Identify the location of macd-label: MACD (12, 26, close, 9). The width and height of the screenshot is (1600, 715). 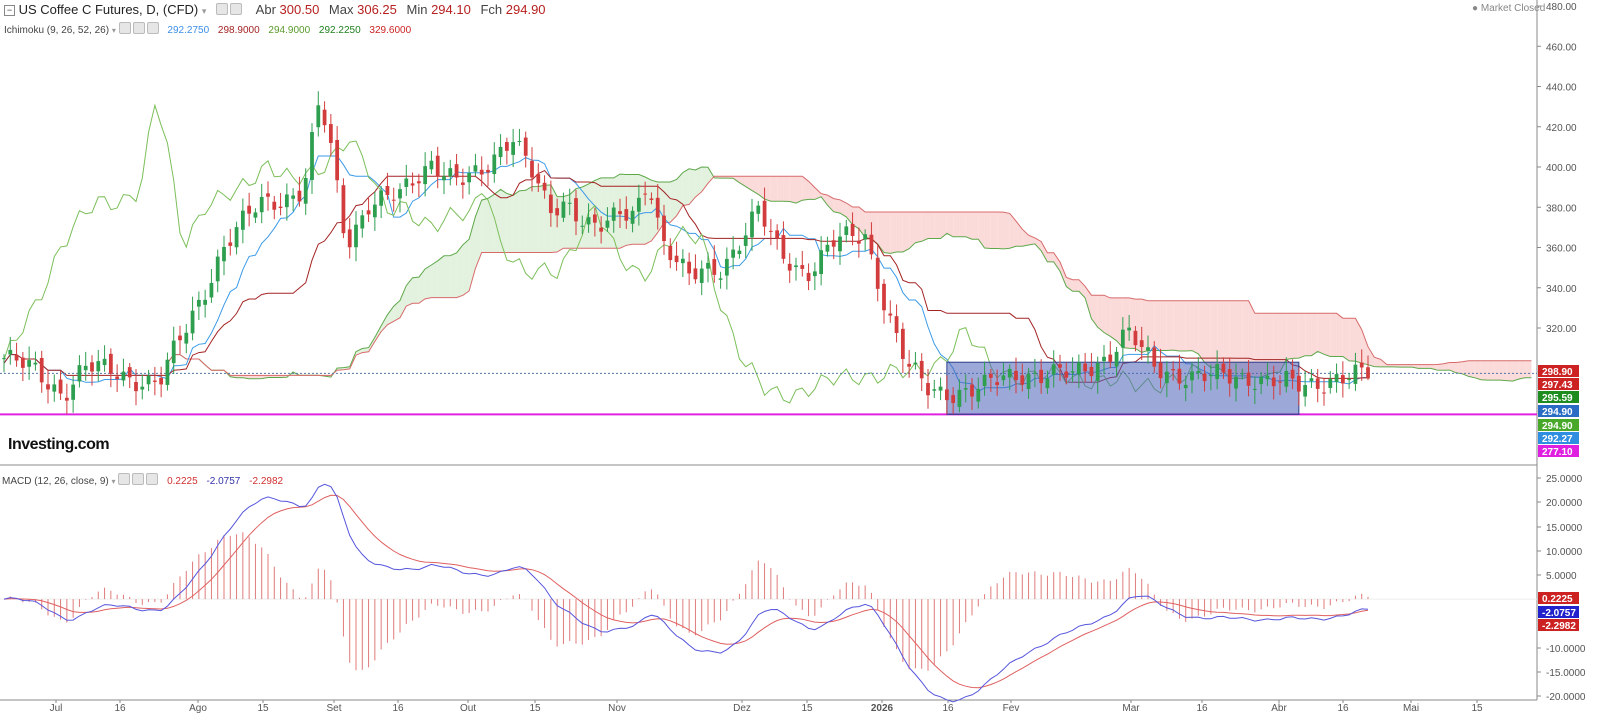
(55, 481).